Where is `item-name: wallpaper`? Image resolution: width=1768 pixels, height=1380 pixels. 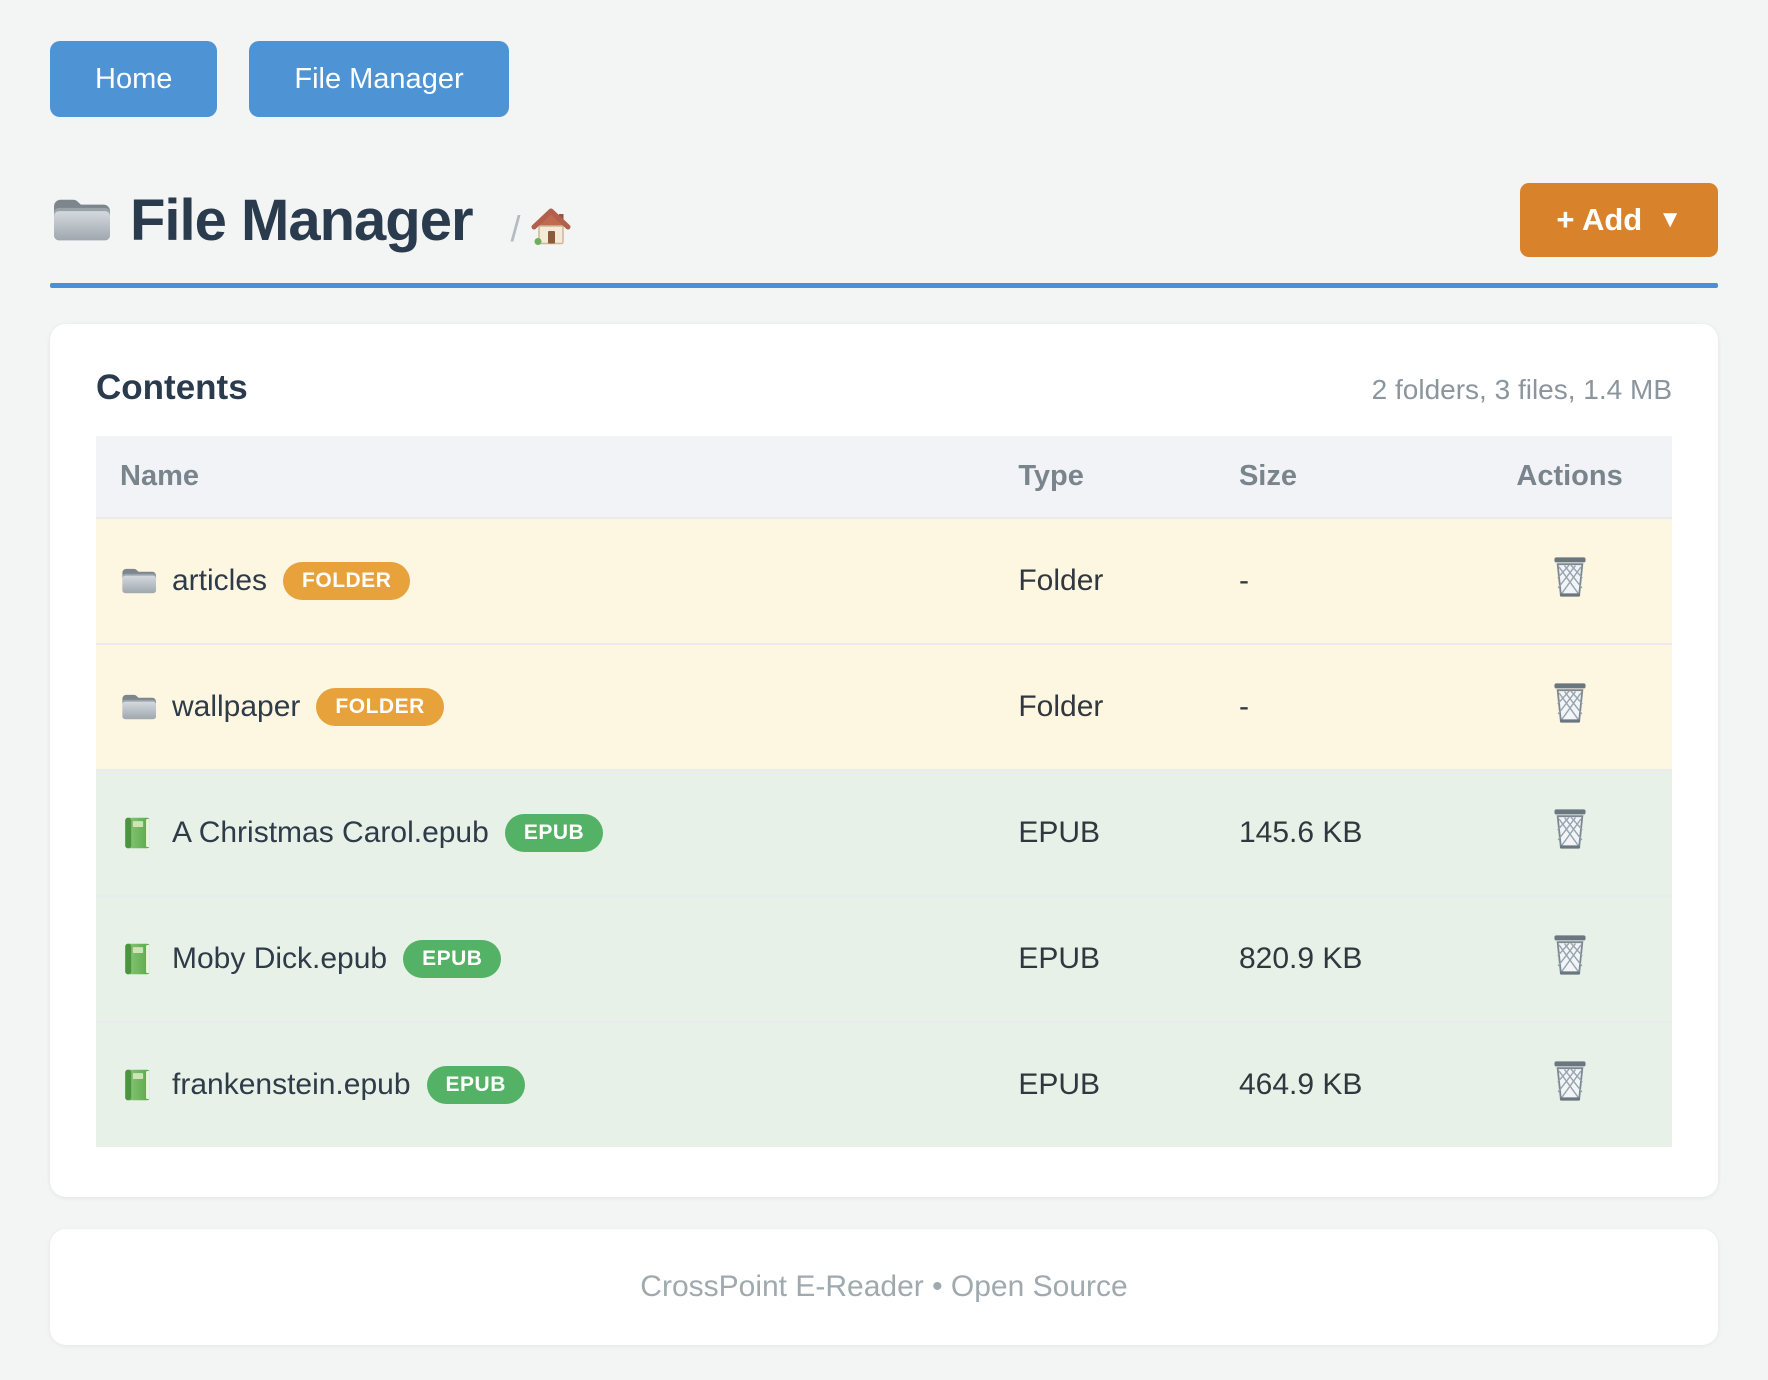
item-name: wallpaper is located at coordinates (236, 706).